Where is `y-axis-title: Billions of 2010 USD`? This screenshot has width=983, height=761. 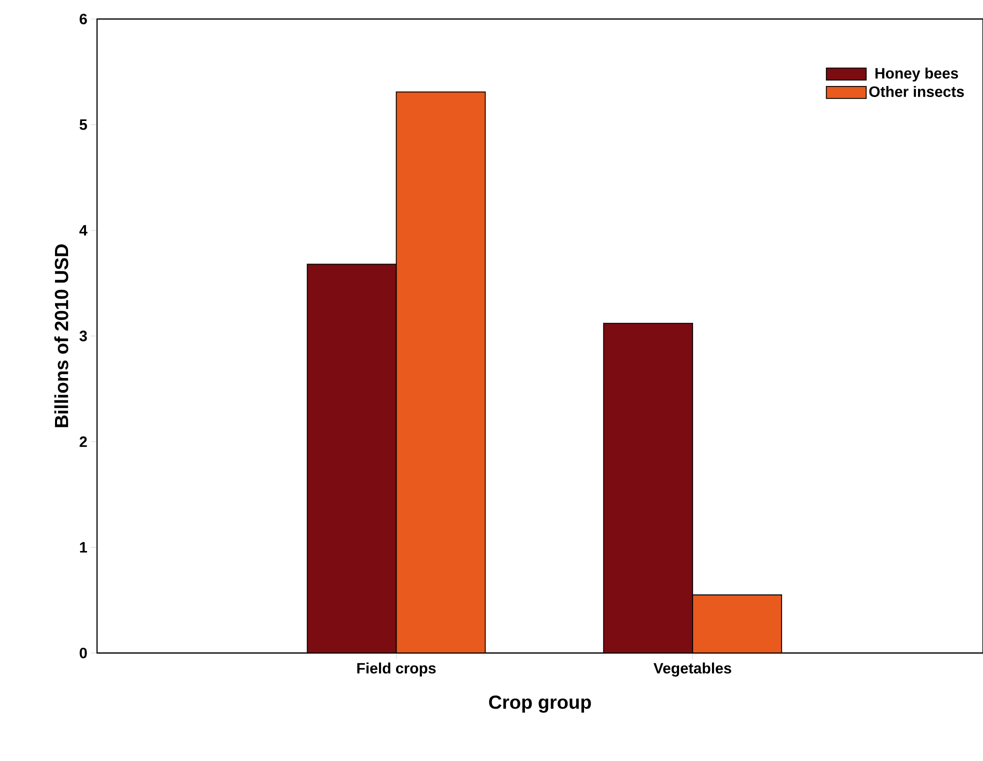 y-axis-title: Billions of 2010 USD is located at coordinates (61, 336).